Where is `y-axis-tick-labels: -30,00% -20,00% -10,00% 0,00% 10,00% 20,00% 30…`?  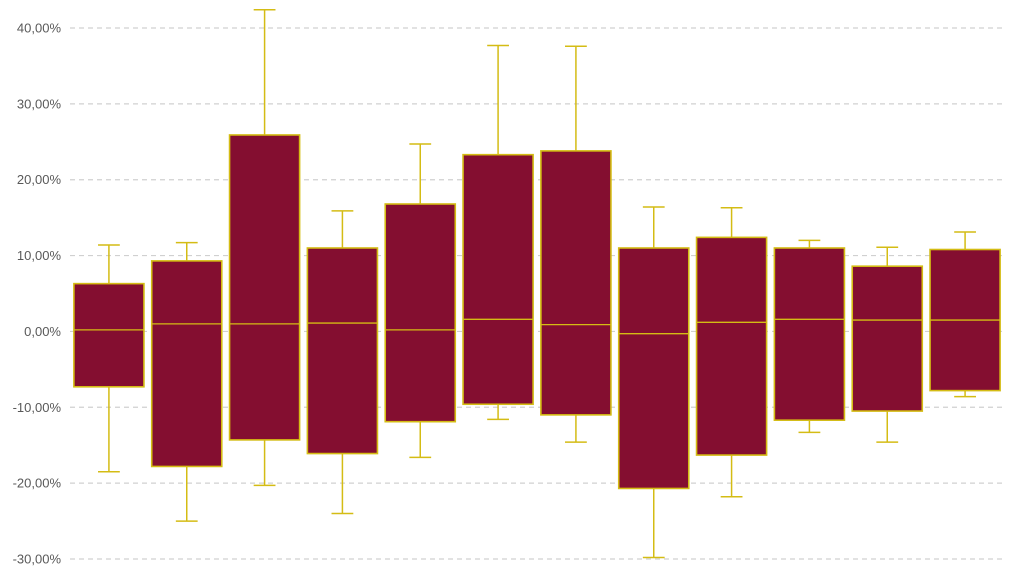
y-axis-tick-labels: -30,00% -20,00% -10,00% 0,00% 10,00% 20,00% 30… is located at coordinates (37, 294).